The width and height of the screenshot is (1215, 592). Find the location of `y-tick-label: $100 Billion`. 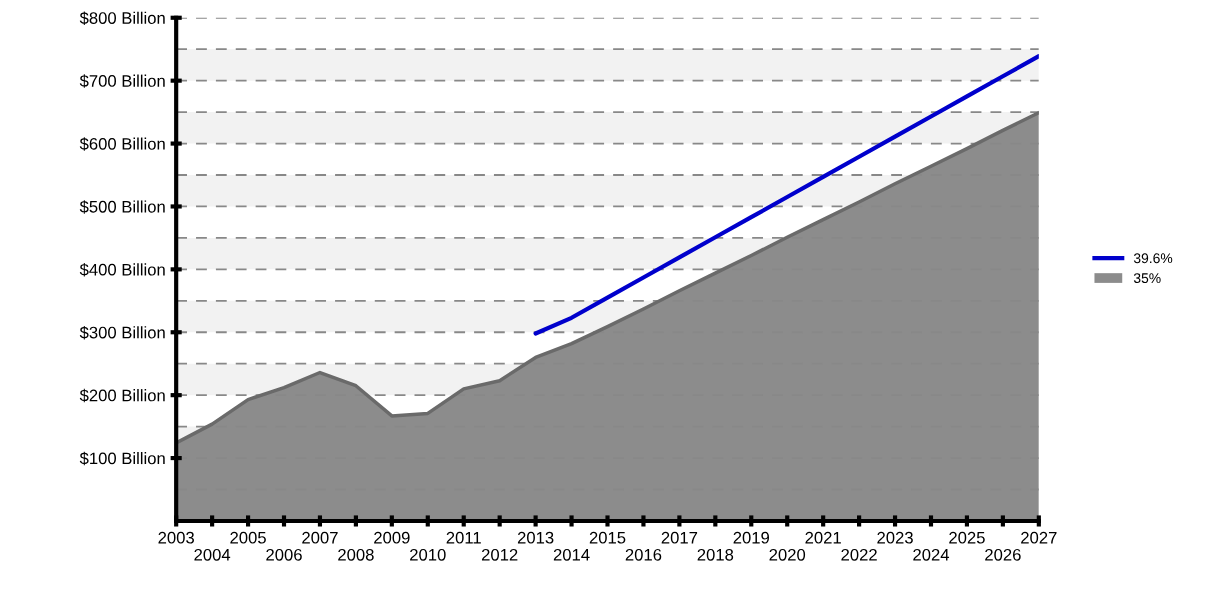

y-tick-label: $100 Billion is located at coordinates (122, 458).